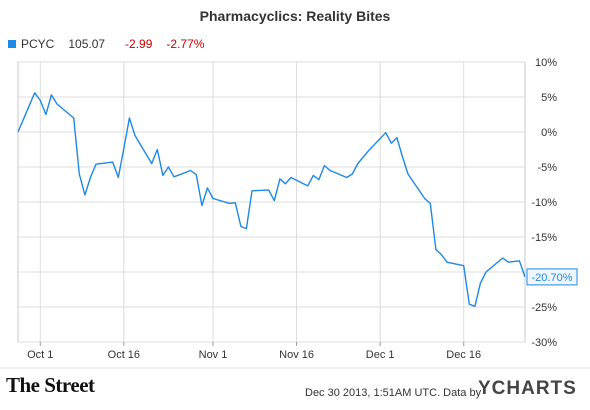 The height and width of the screenshot is (410, 590). I want to click on y-tick-label: 0%, so click(549, 133).